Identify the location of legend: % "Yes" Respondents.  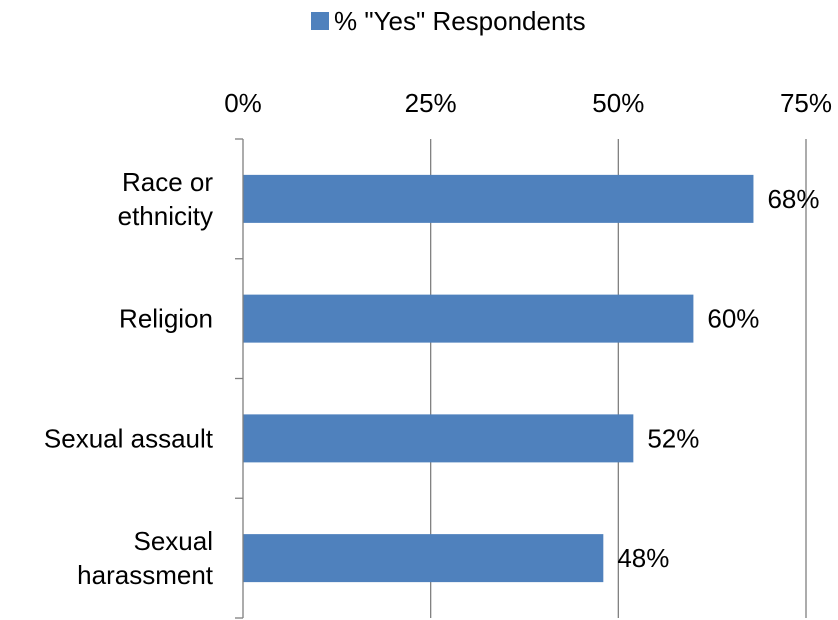
(448, 21).